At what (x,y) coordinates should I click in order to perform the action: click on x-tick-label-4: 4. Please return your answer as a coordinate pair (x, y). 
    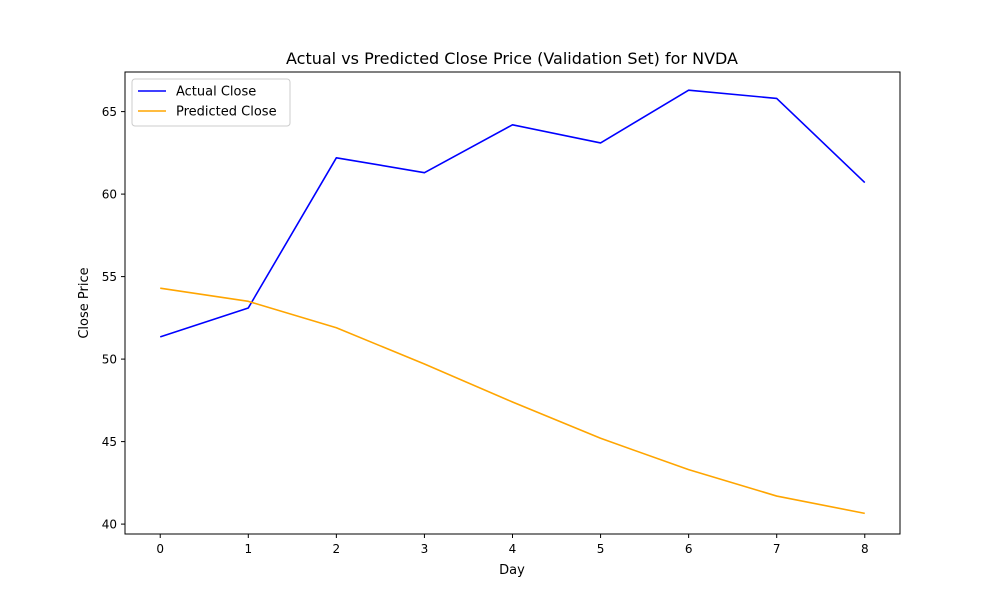
    Looking at the image, I should click on (513, 549).